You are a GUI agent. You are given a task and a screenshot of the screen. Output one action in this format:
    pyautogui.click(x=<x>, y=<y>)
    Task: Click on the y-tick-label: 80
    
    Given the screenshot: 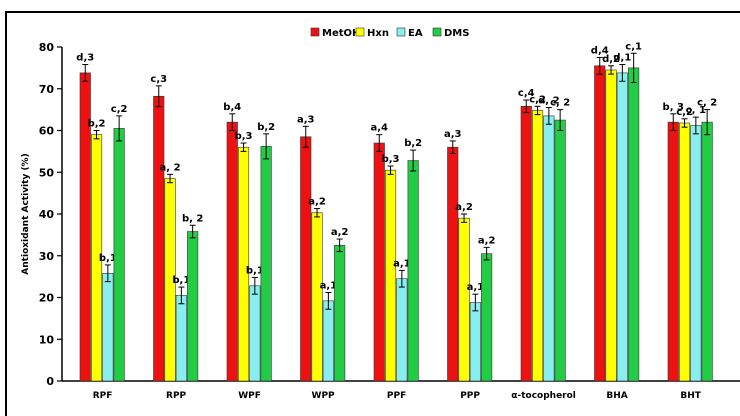 What is the action you would take?
    pyautogui.click(x=47, y=47)
    